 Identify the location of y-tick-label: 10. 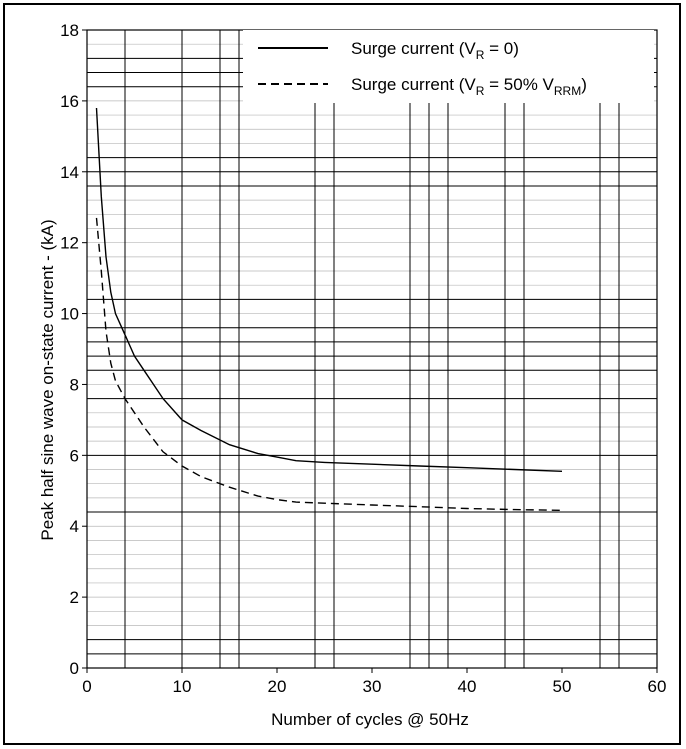
(69, 314).